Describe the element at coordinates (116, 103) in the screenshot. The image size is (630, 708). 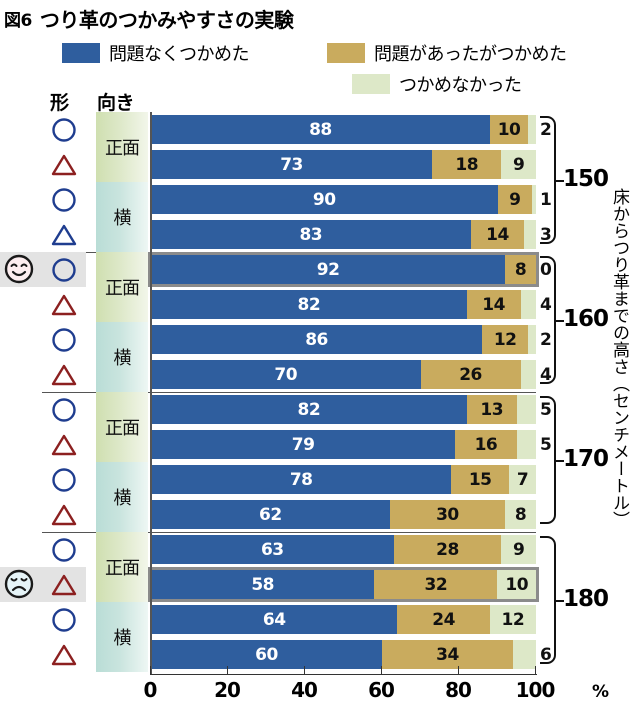
I see `column-header-direction: 向き` at that location.